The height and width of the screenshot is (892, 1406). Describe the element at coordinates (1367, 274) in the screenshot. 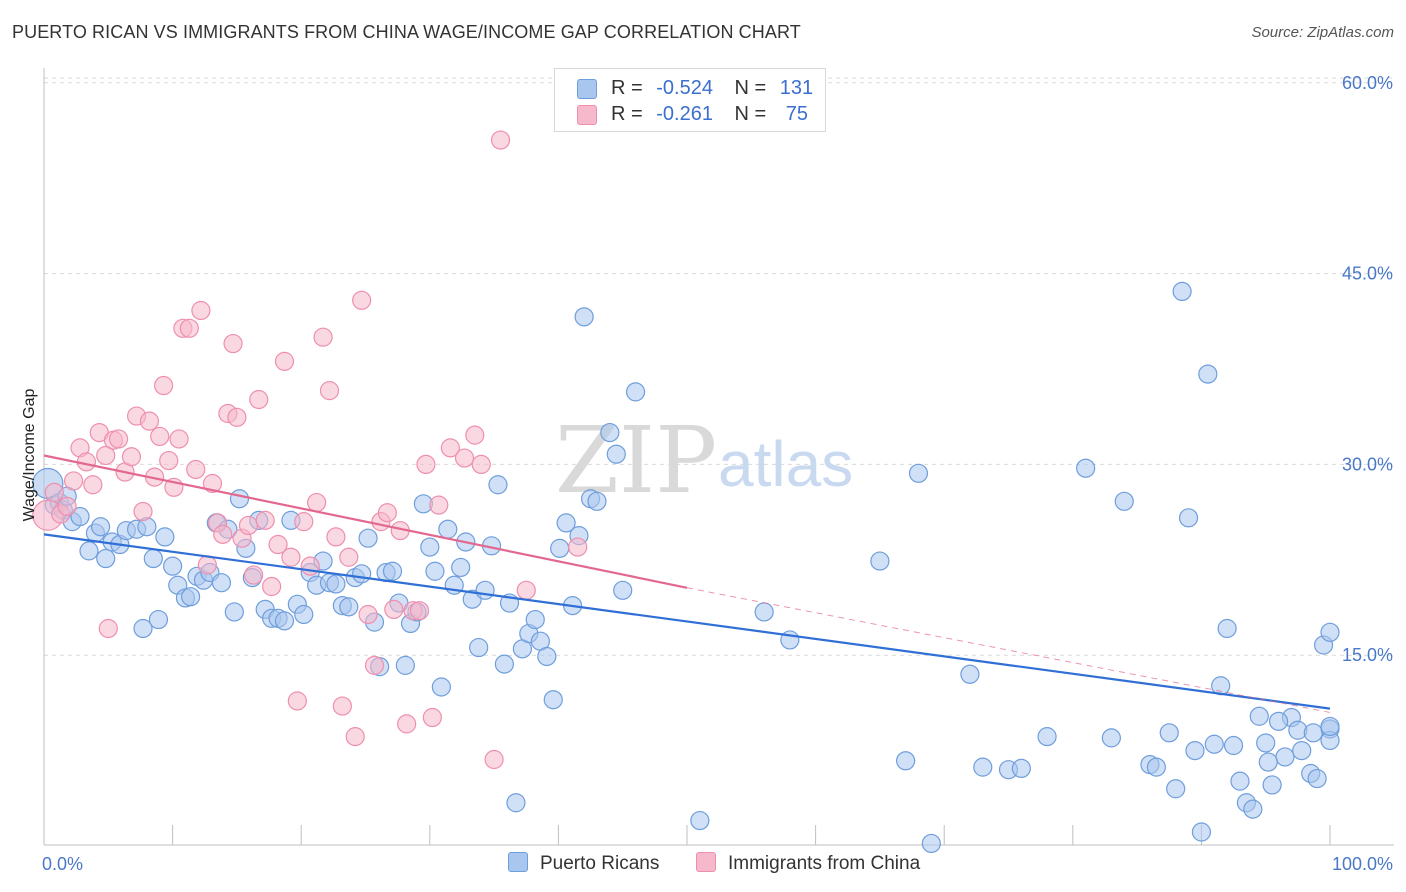

I see `y-tick-label: 45.0%` at that location.